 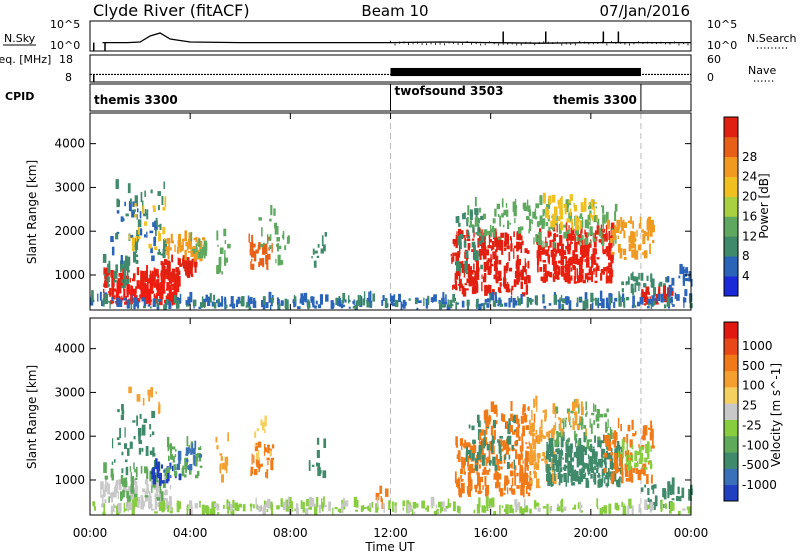 What do you see at coordinates (66, 59) in the screenshot?
I see `frequency-tick-top: 18` at bounding box center [66, 59].